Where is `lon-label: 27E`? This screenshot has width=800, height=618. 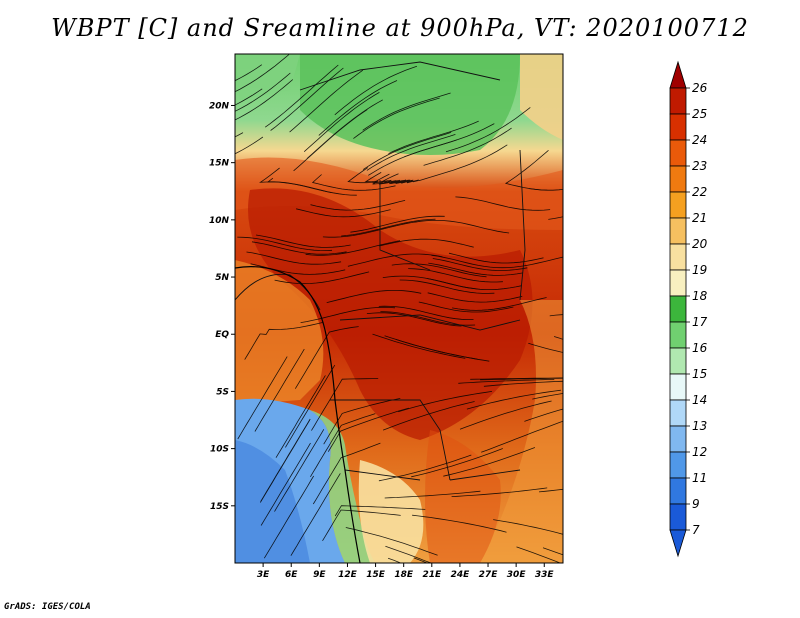
lon-label: 27E is located at coordinates (489, 575).